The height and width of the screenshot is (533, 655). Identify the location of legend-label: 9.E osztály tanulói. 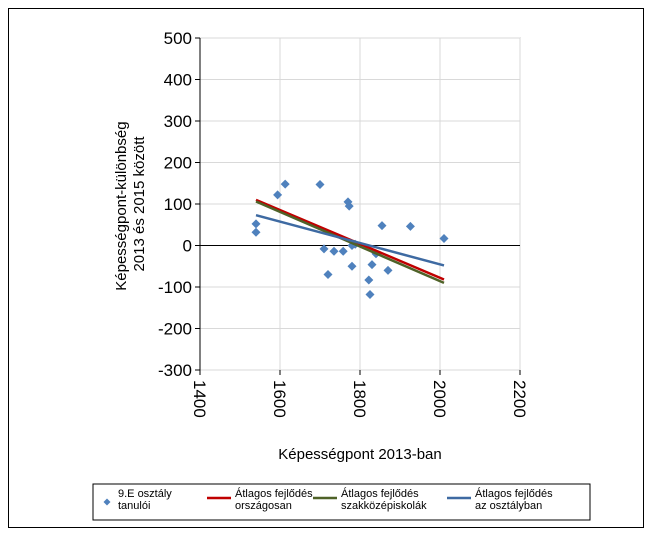
(145, 500).